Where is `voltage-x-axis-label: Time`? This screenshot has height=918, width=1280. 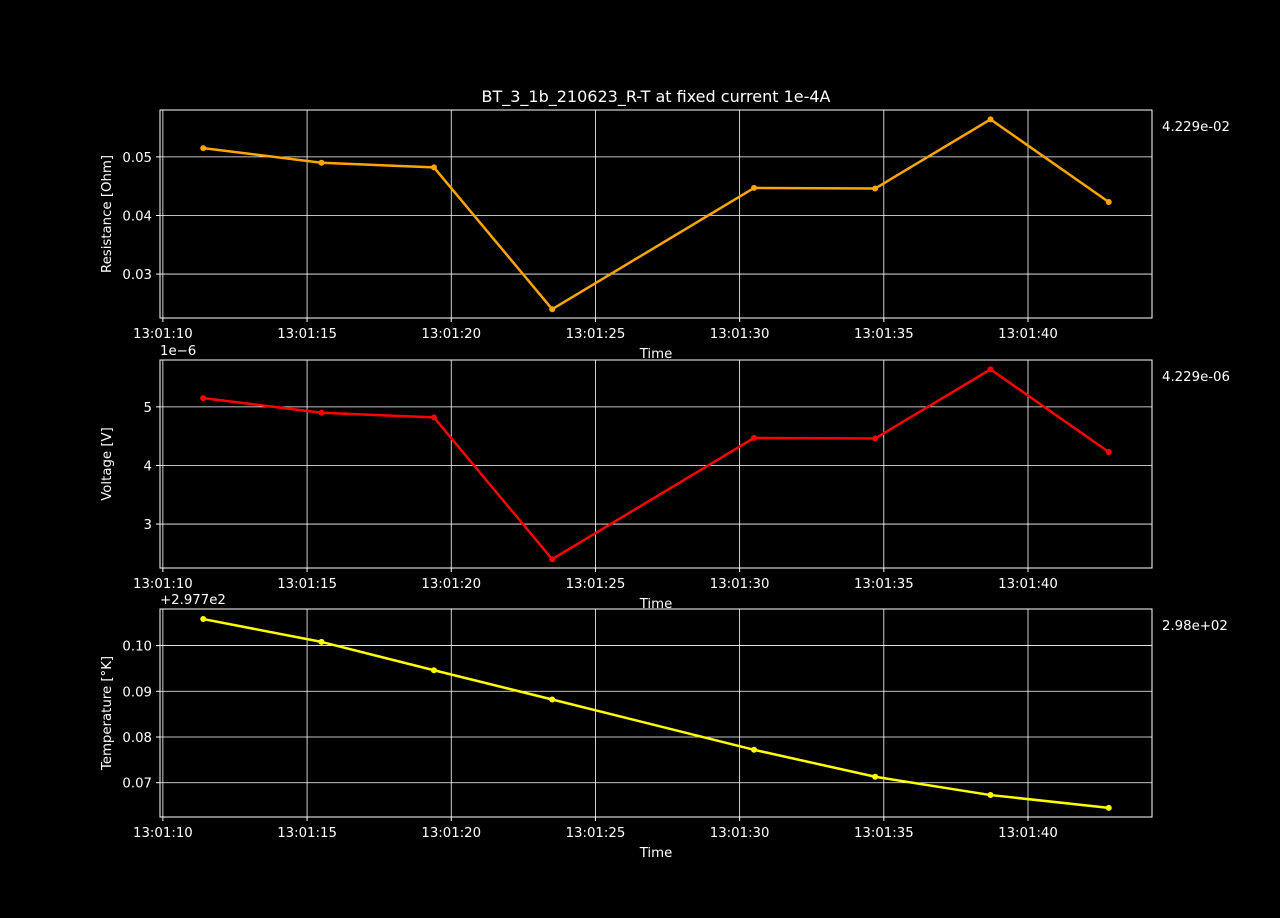 voltage-x-axis-label: Time is located at coordinates (656, 604).